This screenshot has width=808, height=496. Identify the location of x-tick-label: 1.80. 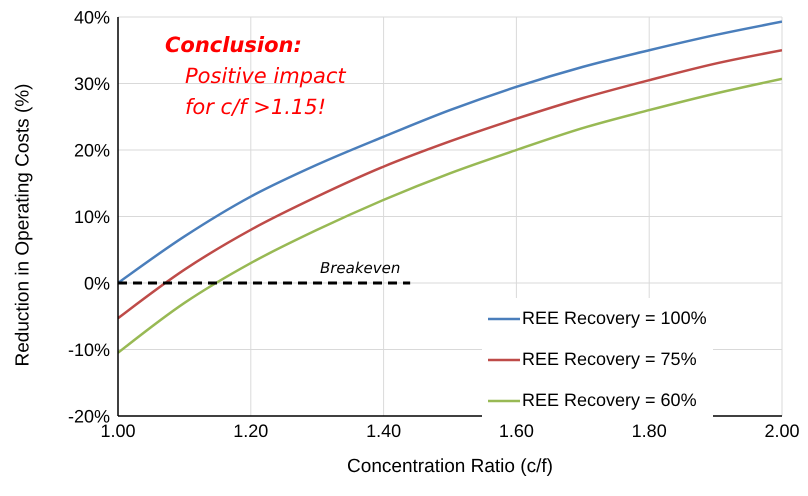
(649, 430).